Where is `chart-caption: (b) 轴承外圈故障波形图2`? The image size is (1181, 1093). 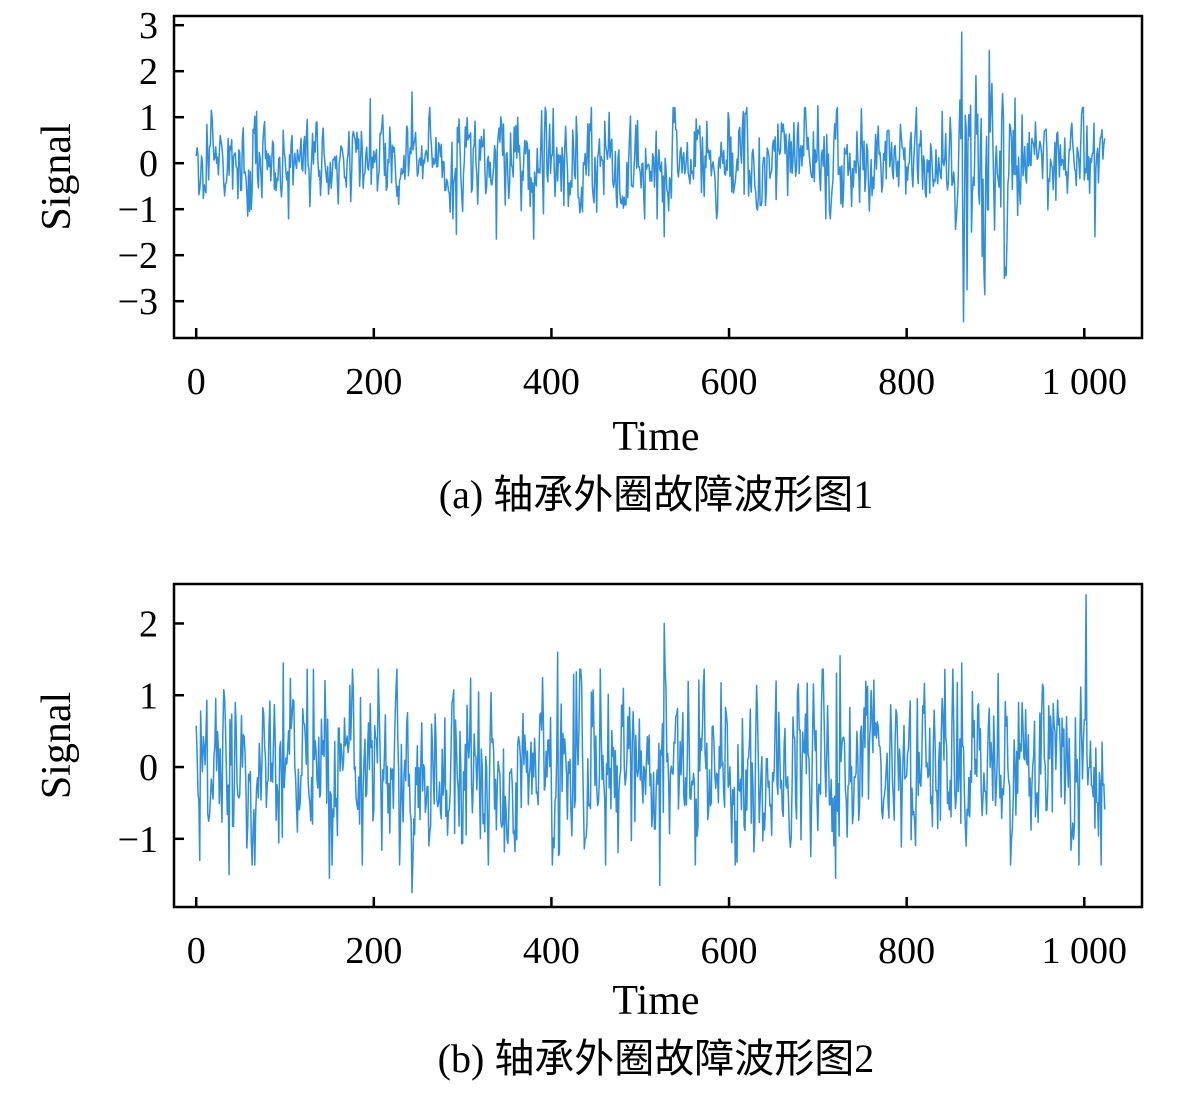
chart-caption: (b) 轴承外圈故障波形图2 is located at coordinates (656, 1058).